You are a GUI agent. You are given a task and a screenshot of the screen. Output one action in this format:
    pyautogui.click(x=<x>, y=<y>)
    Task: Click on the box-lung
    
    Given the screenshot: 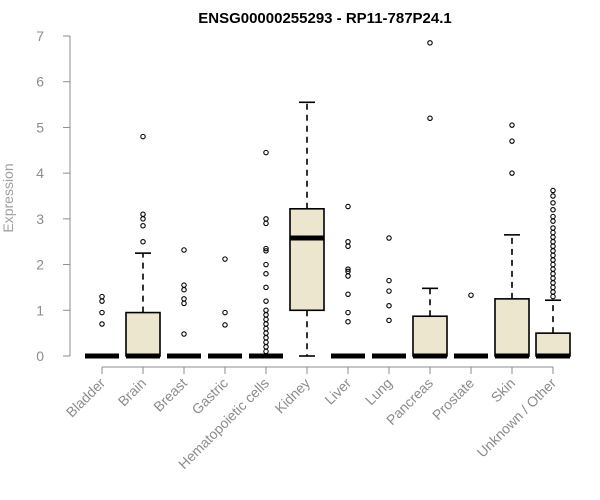 What is the action you would take?
    pyautogui.click(x=389, y=297)
    